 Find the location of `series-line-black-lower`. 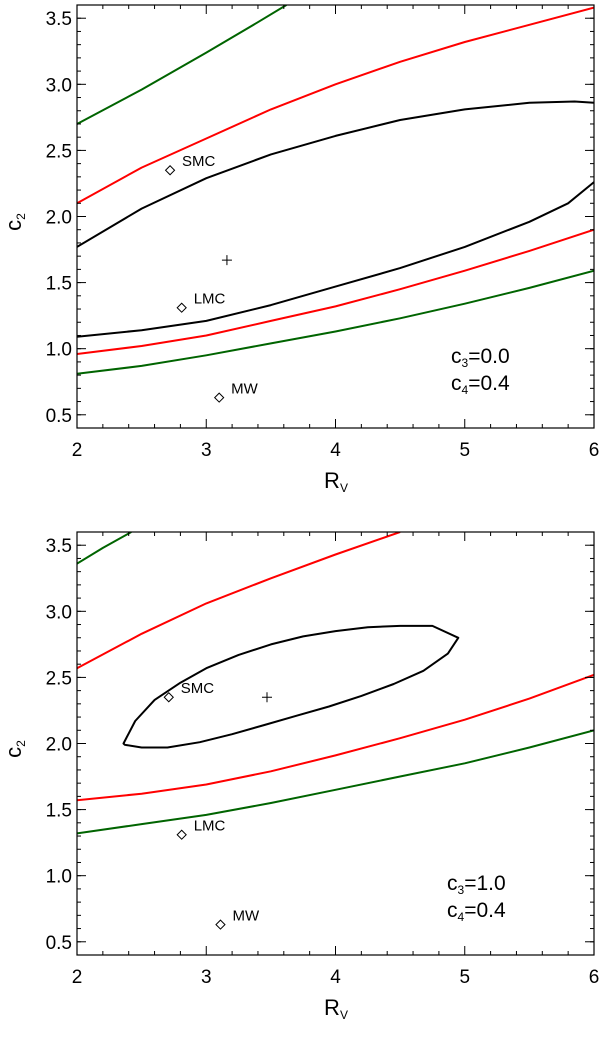

series-line-black-lower is located at coordinates (335, 259).